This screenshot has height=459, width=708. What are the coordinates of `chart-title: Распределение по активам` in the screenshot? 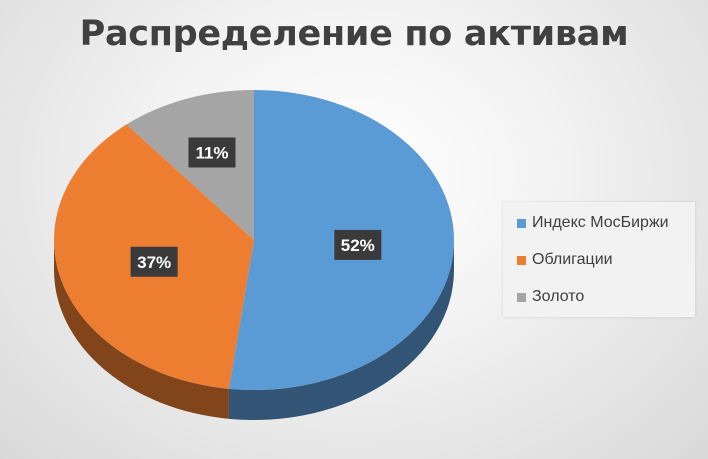 It's located at (354, 34).